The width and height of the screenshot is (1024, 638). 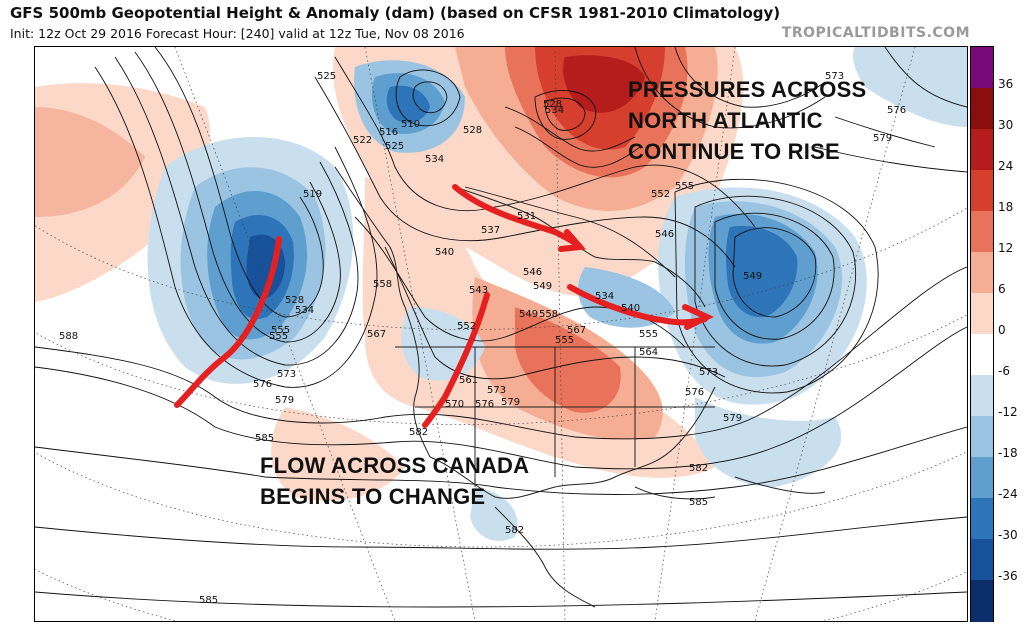 I want to click on contour-label: 588, so click(x=68, y=336).